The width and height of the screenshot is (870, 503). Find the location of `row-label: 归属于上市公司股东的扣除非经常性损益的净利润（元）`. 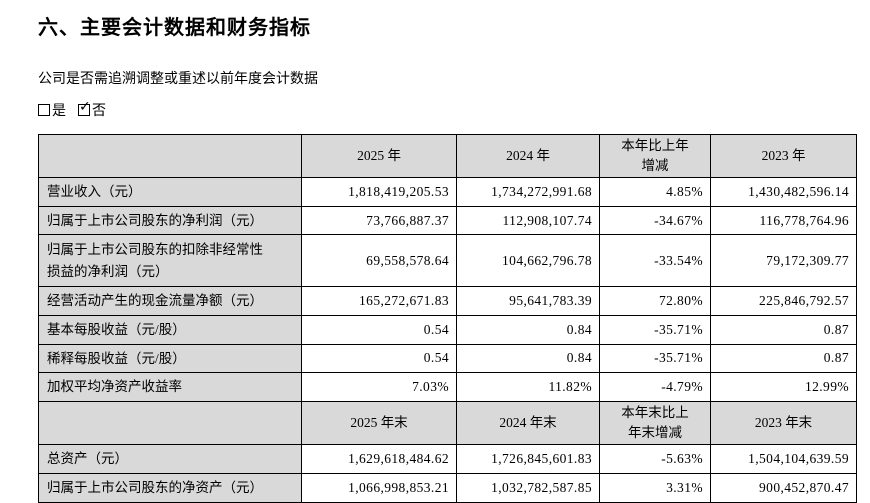

row-label: 归属于上市公司股东的扣除非经常性损益的净利润（元） is located at coordinates (170, 261).